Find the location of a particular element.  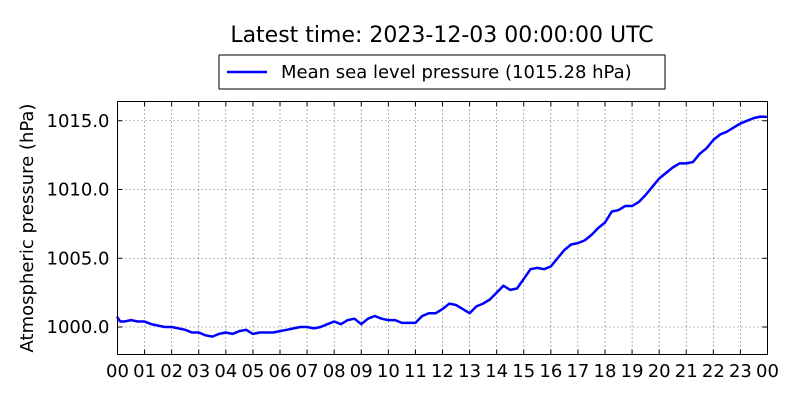

legend: Mean sea level pressure (1015.28 hPa) is located at coordinates (442, 72).